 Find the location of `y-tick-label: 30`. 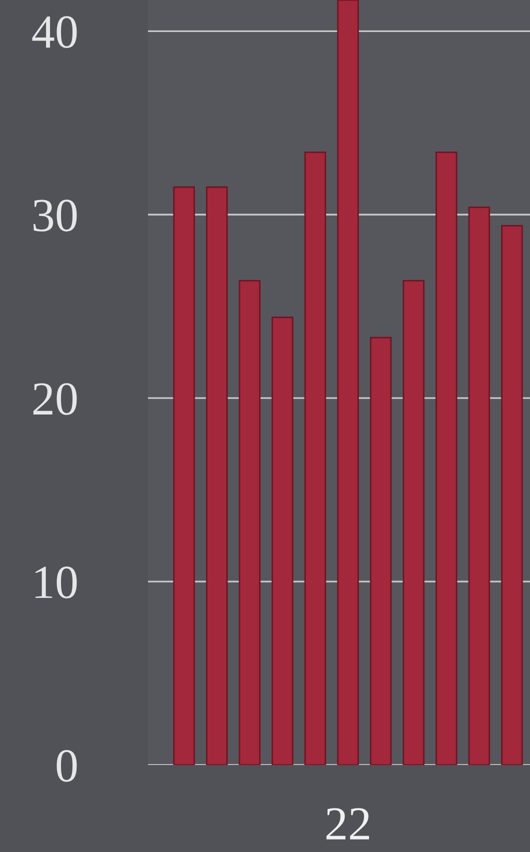

y-tick-label: 30 is located at coordinates (55, 216).